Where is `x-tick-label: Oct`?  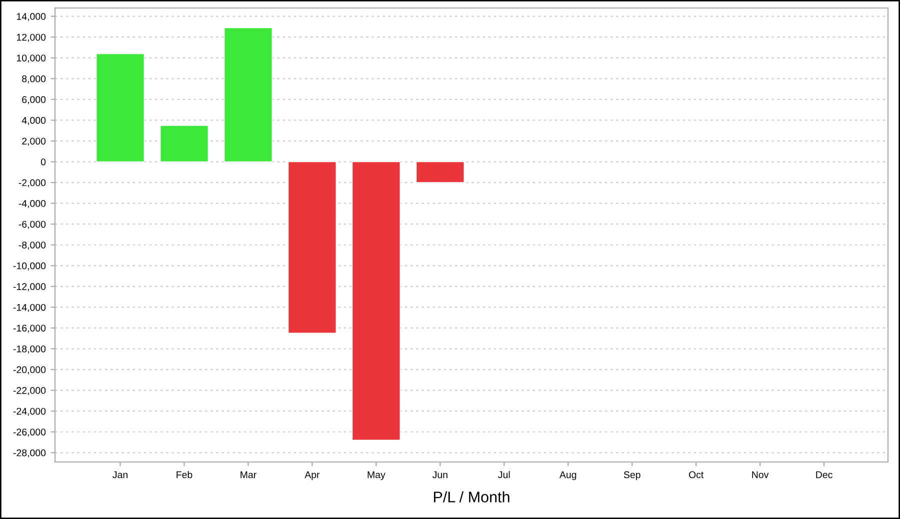 x-tick-label: Oct is located at coordinates (696, 474).